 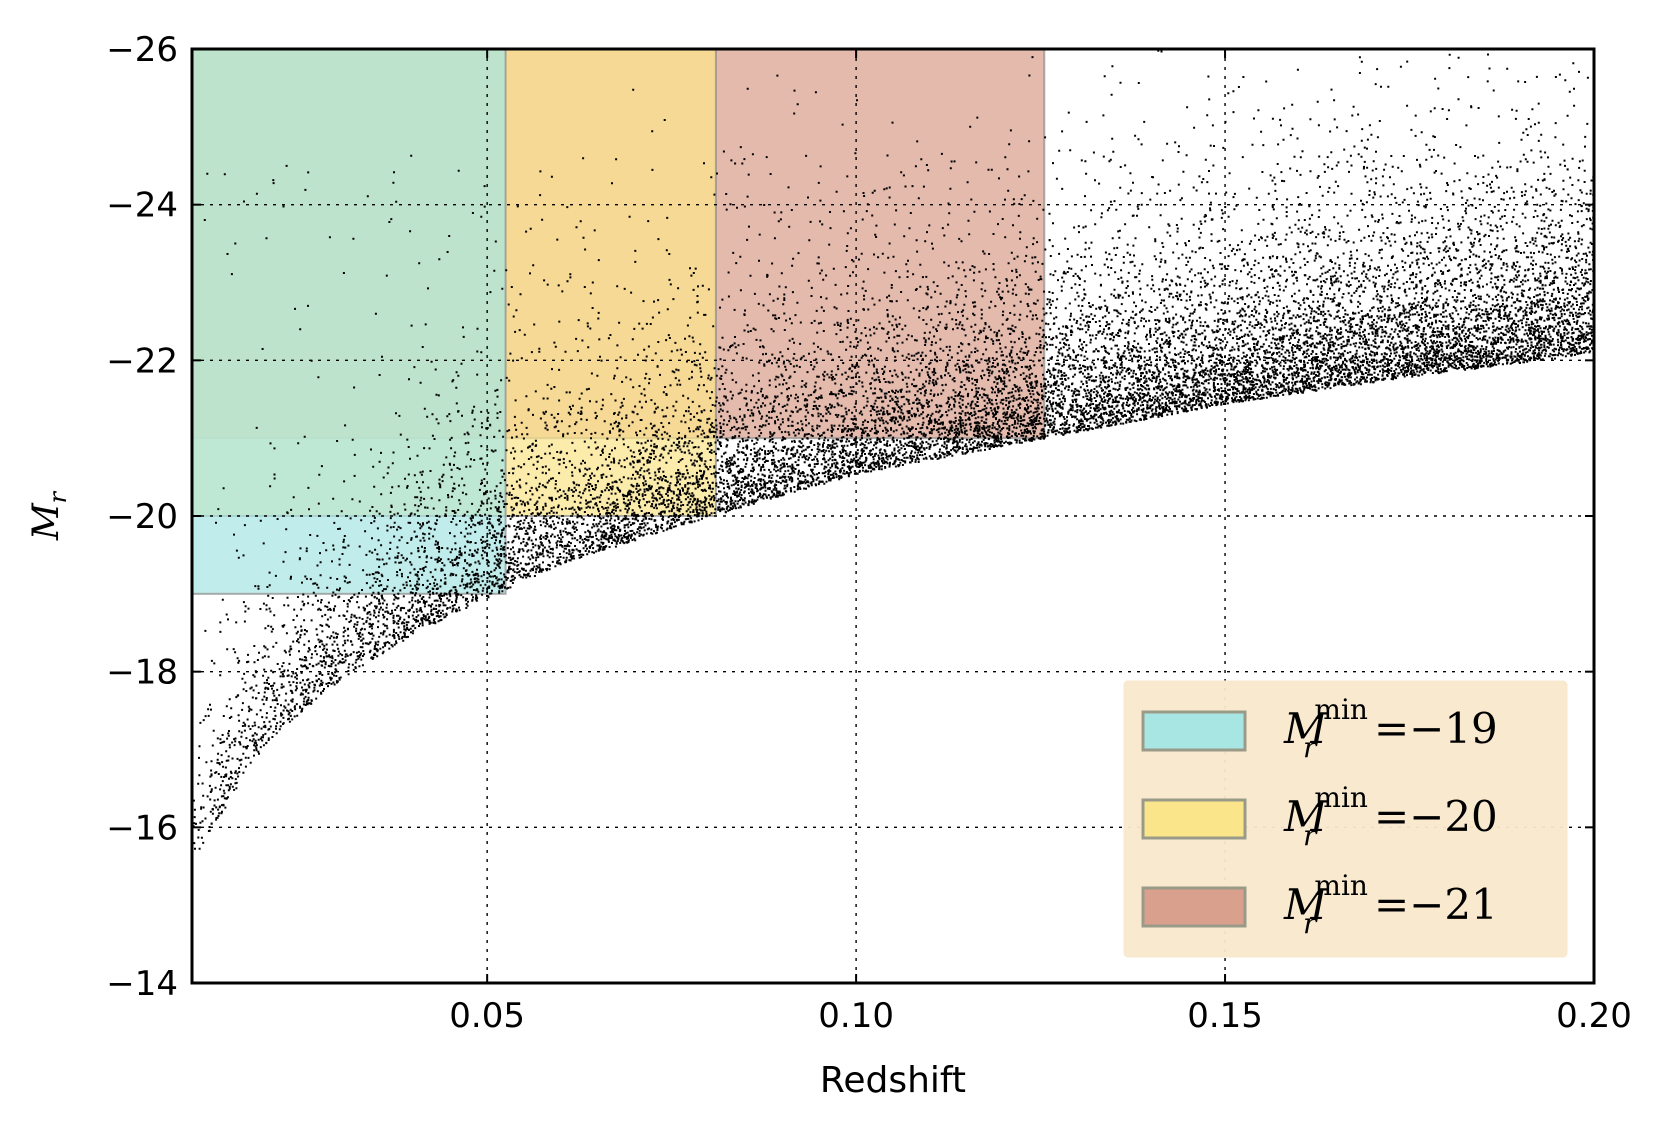 I want to click on y-axis-symbol: M, so click(x=46, y=521).